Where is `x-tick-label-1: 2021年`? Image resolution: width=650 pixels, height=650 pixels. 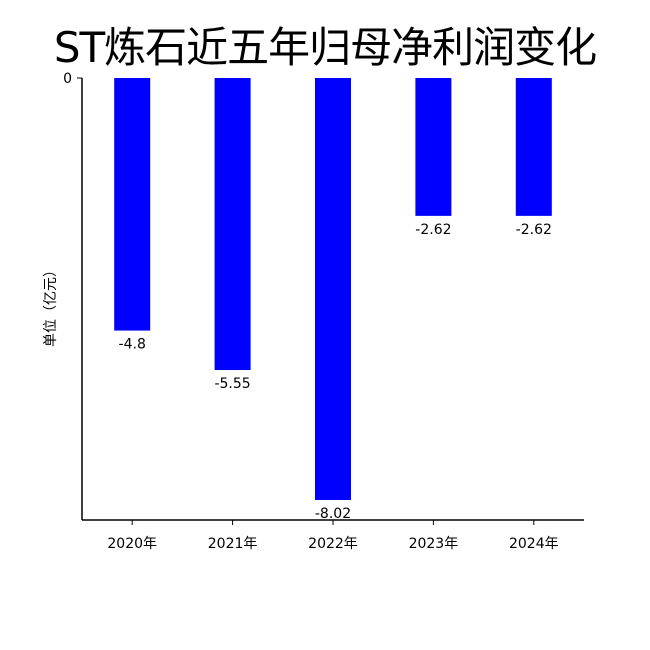
x-tick-label-1: 2021年 is located at coordinates (233, 544).